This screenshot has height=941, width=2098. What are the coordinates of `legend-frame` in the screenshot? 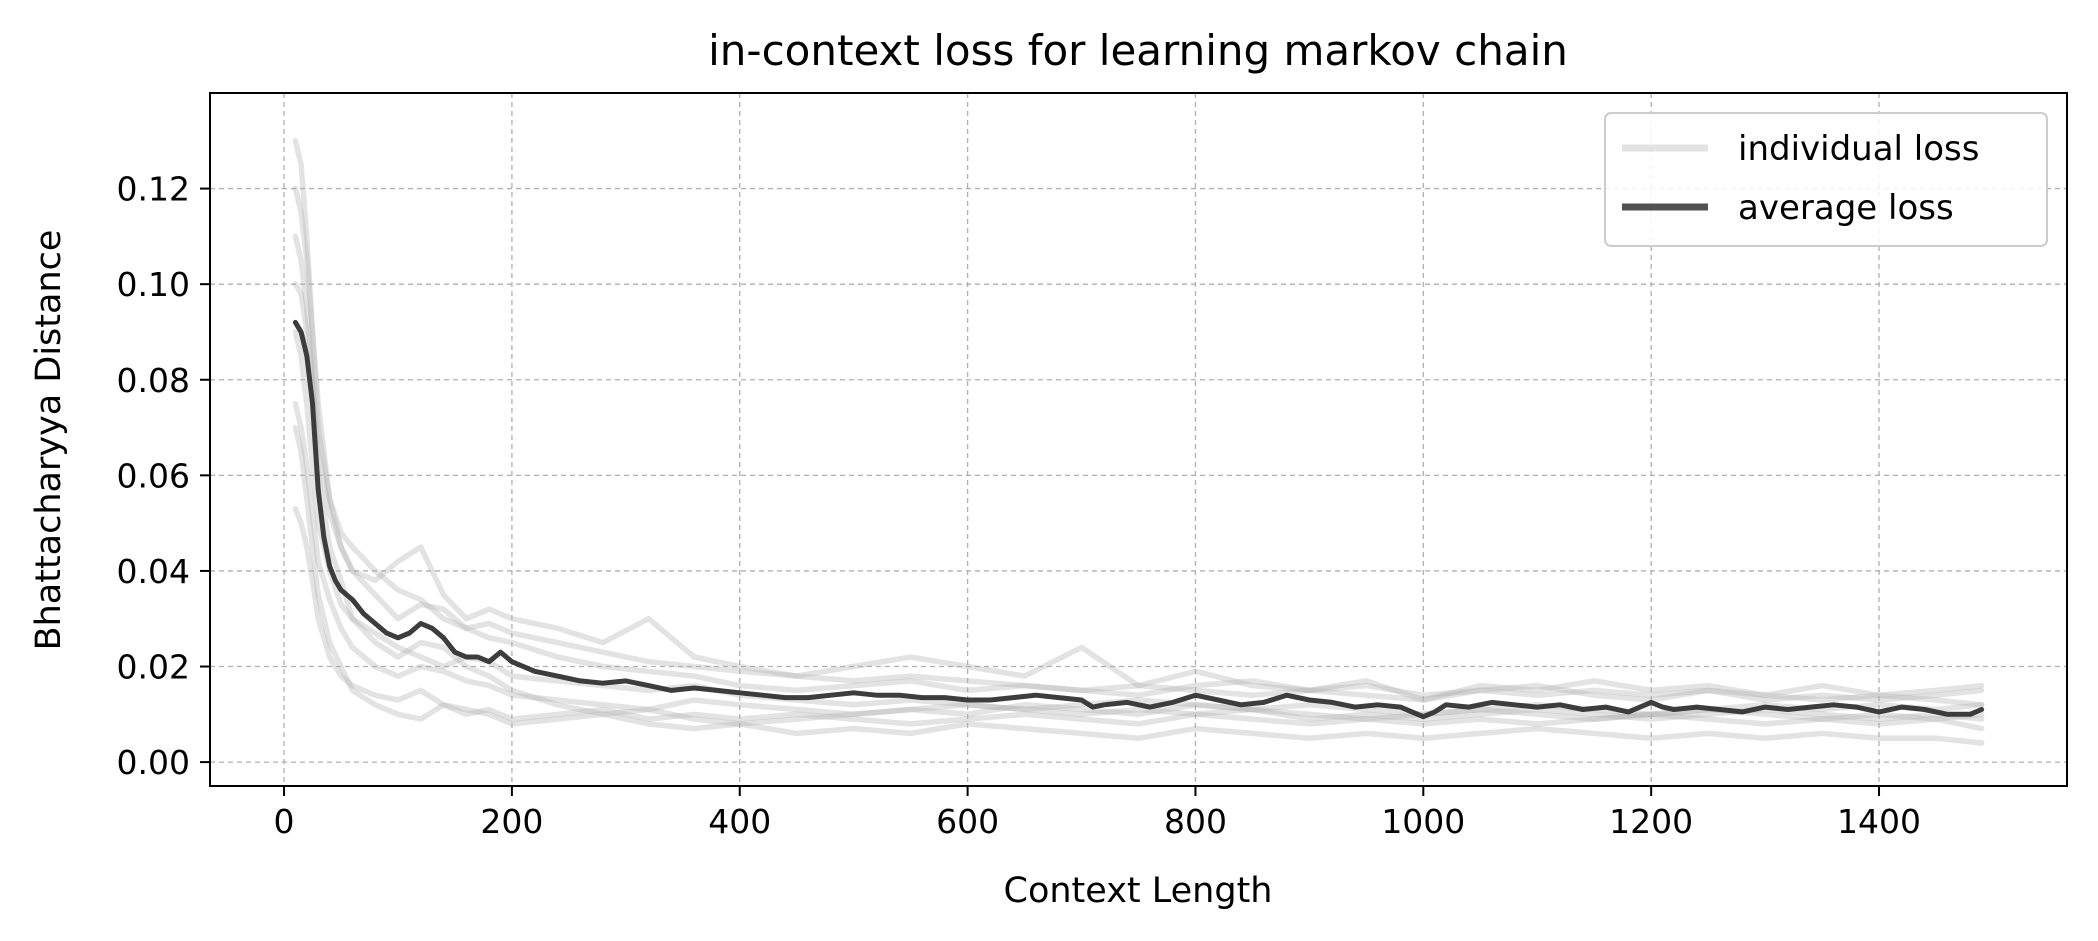 It's located at (1826, 179).